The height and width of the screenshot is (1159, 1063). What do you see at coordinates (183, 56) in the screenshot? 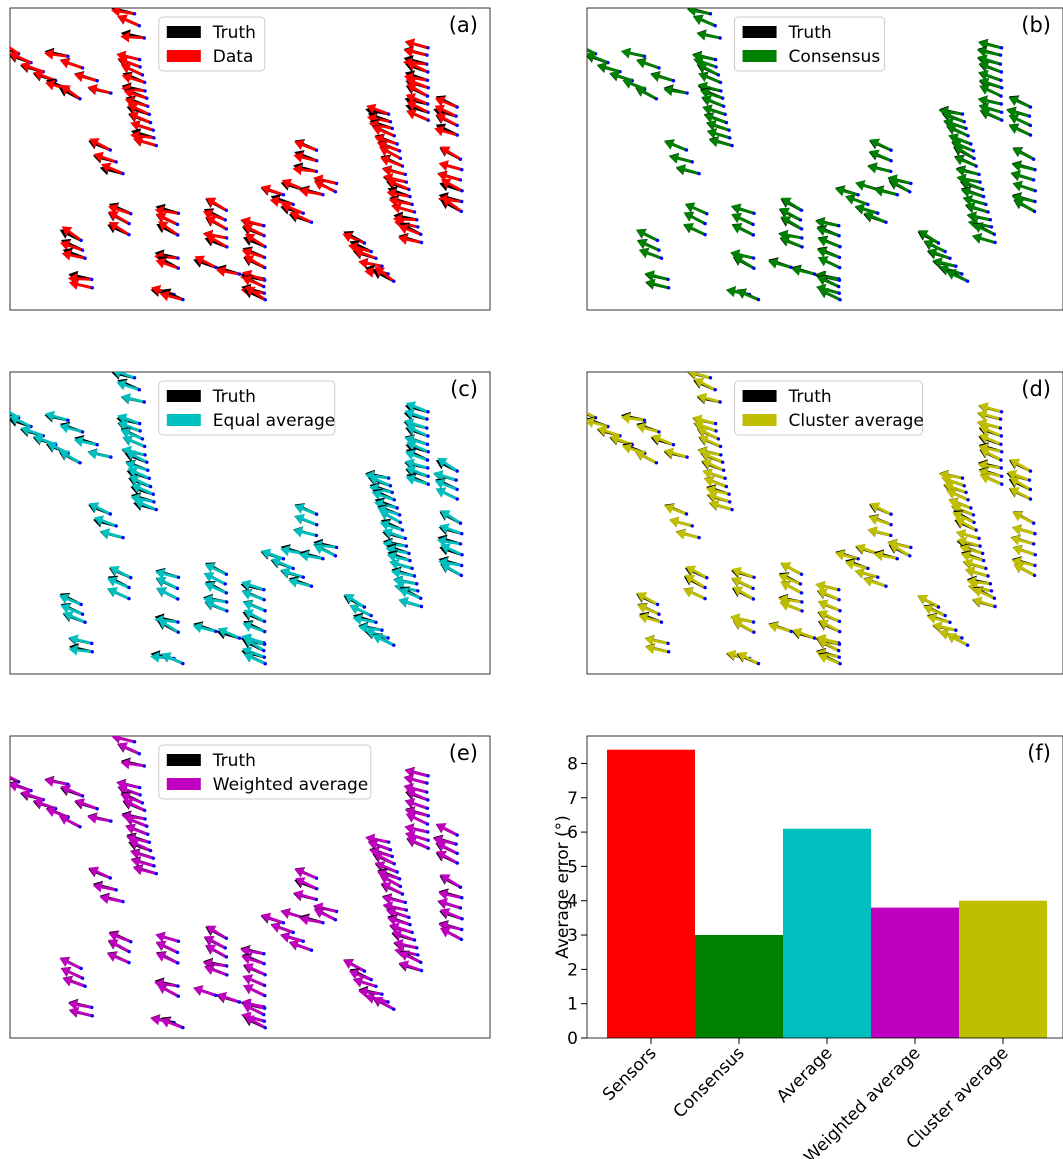
I see `legend-swatch-estimate` at bounding box center [183, 56].